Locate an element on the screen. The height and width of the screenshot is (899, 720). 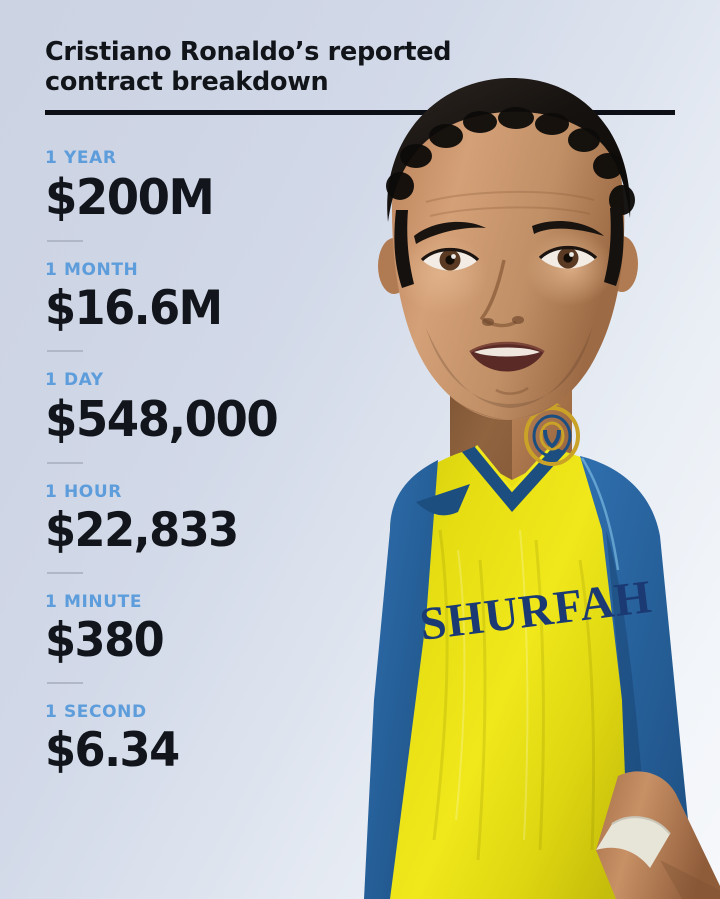
stat-label: 1 MINUTE is located at coordinates (94, 602).